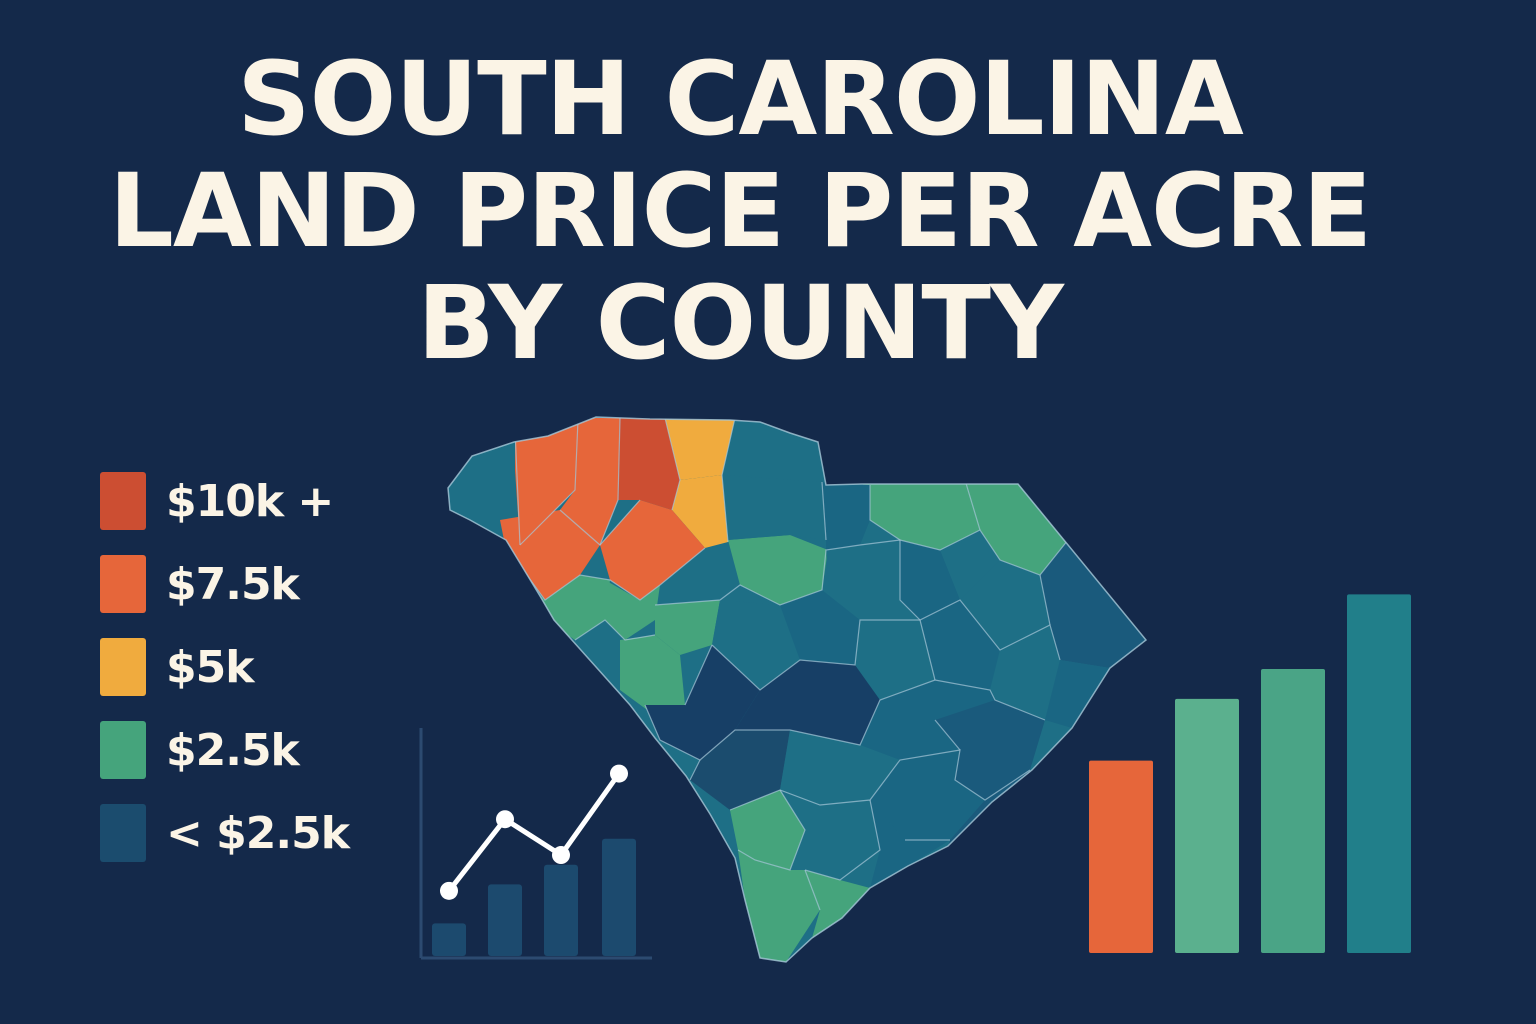  I want to click on title-line-2: LAND PRICE PER ACRE, so click(740, 211).